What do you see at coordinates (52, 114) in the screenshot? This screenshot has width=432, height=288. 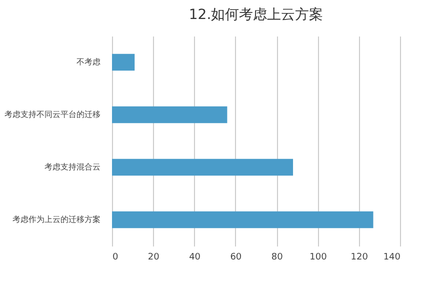 I see `y-tick-label: 考虑支持不同云平台的迁移` at bounding box center [52, 114].